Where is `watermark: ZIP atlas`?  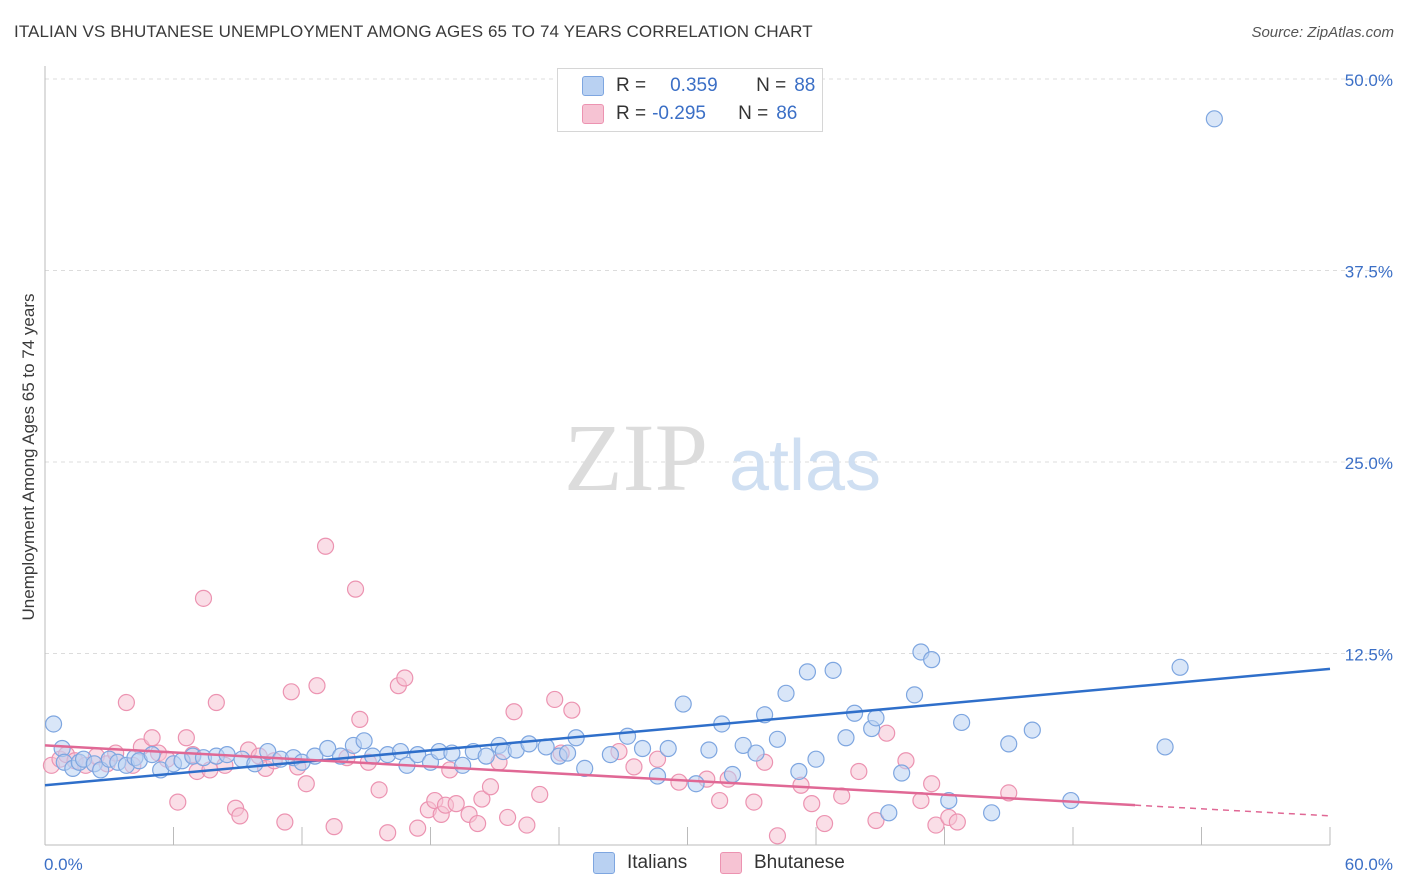 watermark: ZIP atlas is located at coordinates (722, 457).